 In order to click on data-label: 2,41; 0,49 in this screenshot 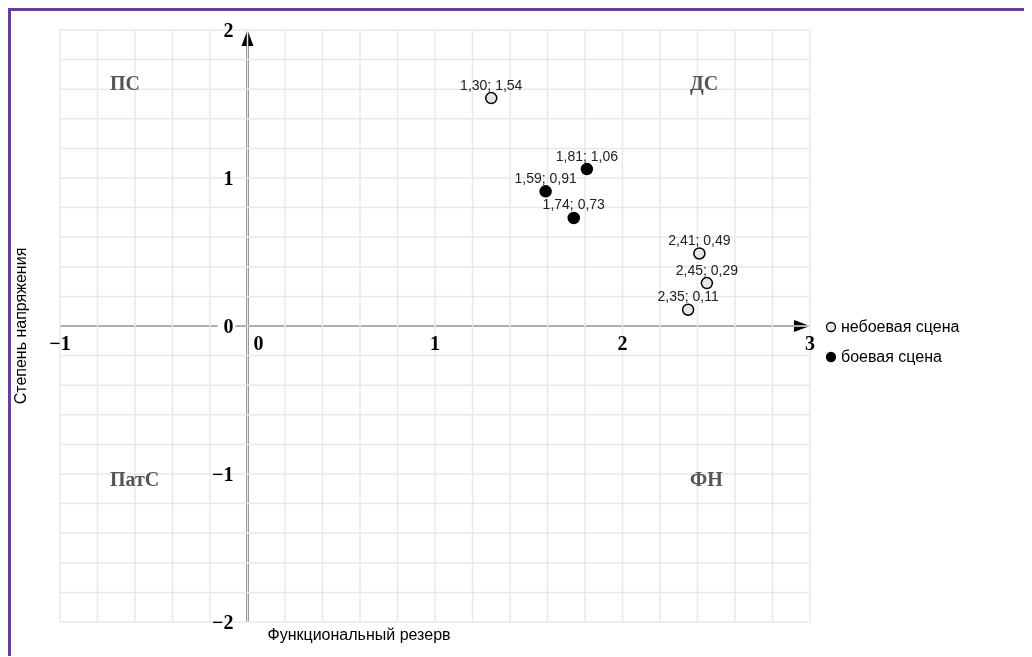, I will do `click(699, 239)`.